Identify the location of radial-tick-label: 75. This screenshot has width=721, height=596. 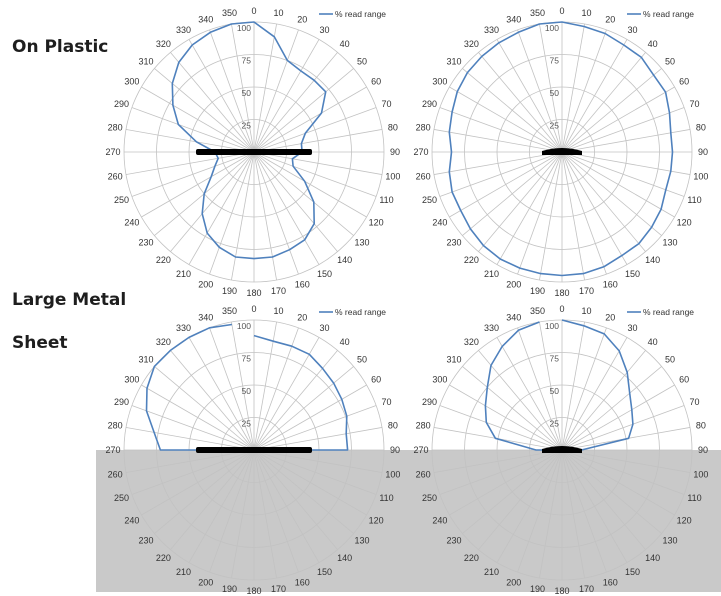
(247, 61).